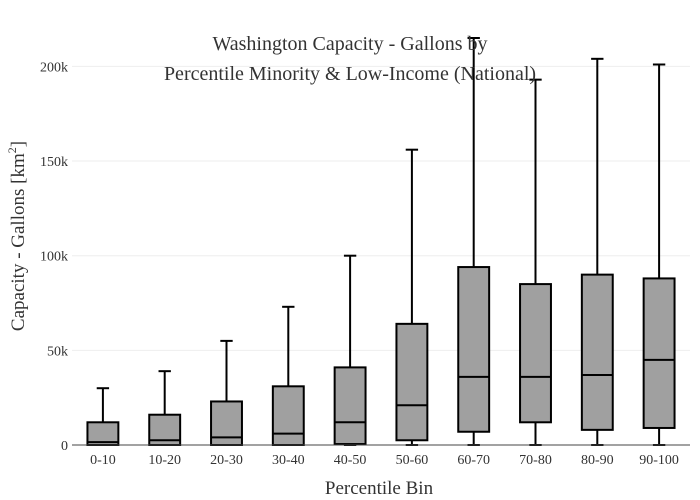  I want to click on x-tick-label: 90-100, so click(659, 460).